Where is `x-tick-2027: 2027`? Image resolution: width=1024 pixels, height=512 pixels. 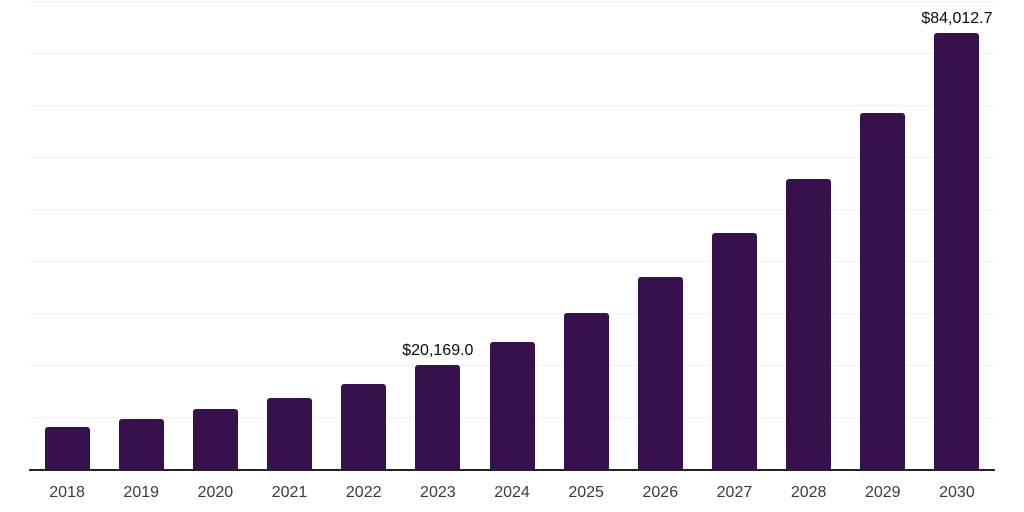
x-tick-2027: 2027 is located at coordinates (734, 492).